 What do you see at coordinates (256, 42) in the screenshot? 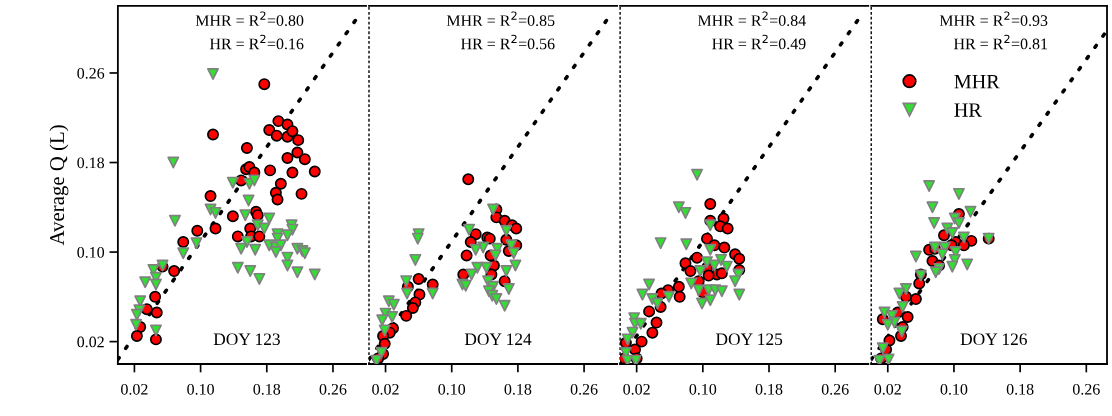
I see `annotation: HR = R$^{2}$=0.16` at bounding box center [256, 42].